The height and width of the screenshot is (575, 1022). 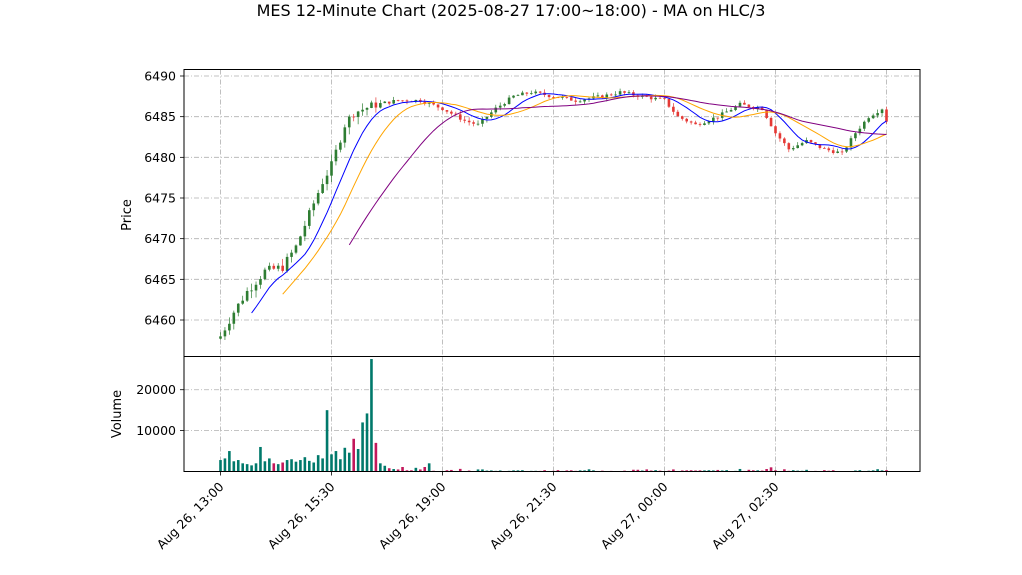 I want to click on volume-axis-label: Volume, so click(x=117, y=414).